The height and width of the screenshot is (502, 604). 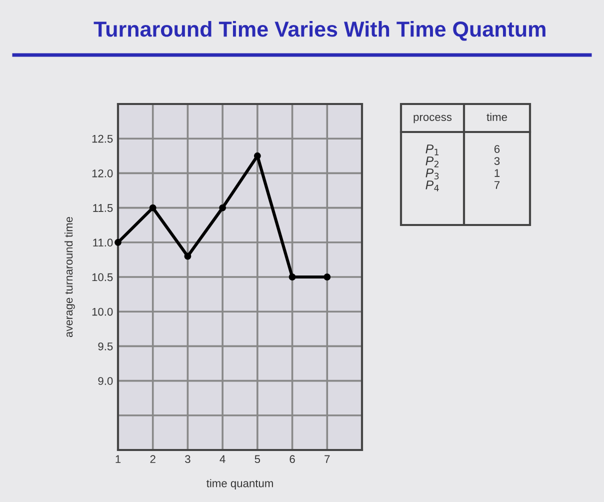 What do you see at coordinates (430, 173) in the screenshot?
I see `text: P` at bounding box center [430, 173].